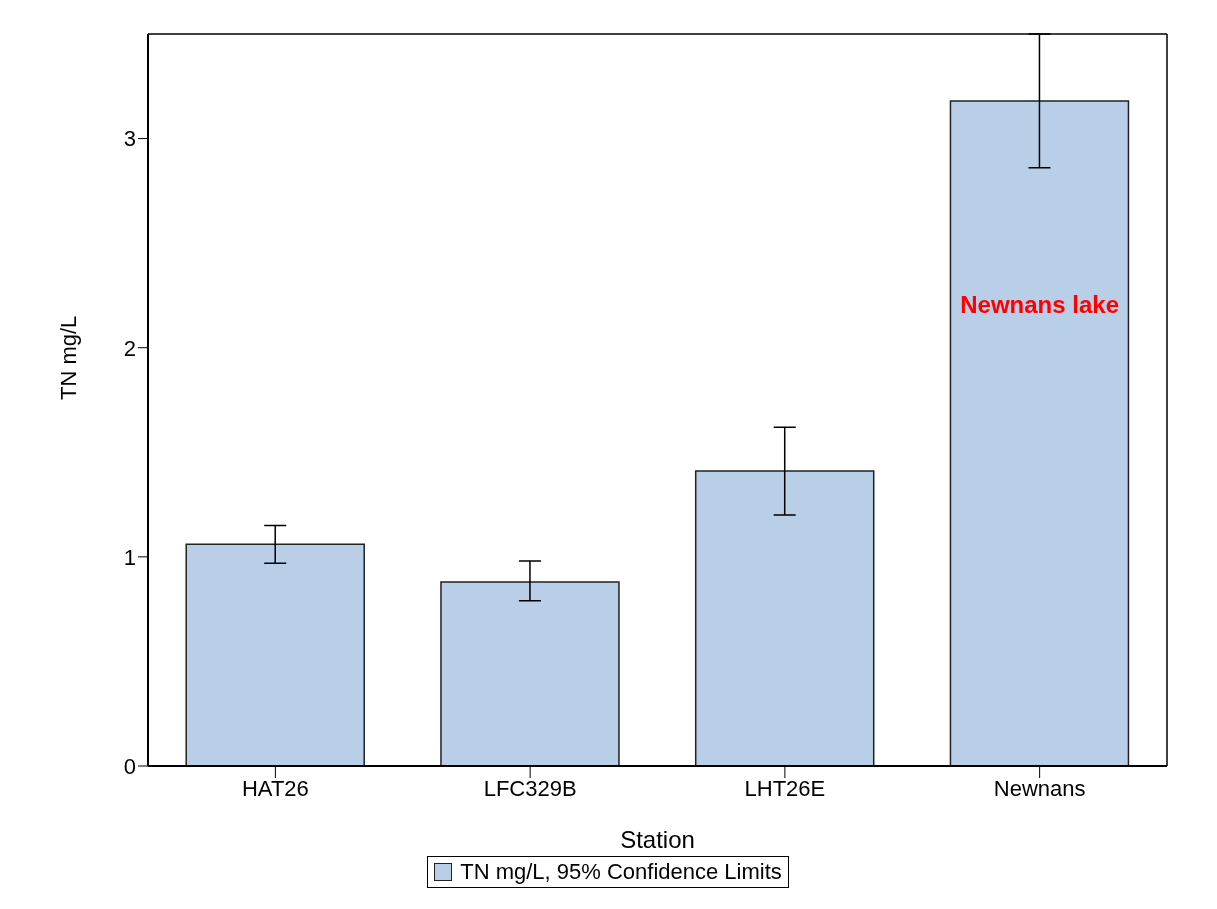  What do you see at coordinates (1039, 305) in the screenshot?
I see `annotation: Newnans lake` at bounding box center [1039, 305].